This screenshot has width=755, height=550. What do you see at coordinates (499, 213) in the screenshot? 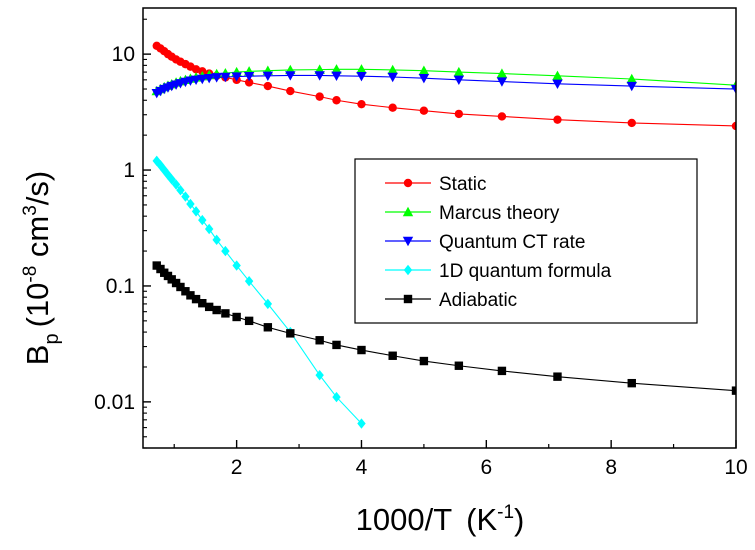
I see `legend-label: Marcus theory` at bounding box center [499, 213].